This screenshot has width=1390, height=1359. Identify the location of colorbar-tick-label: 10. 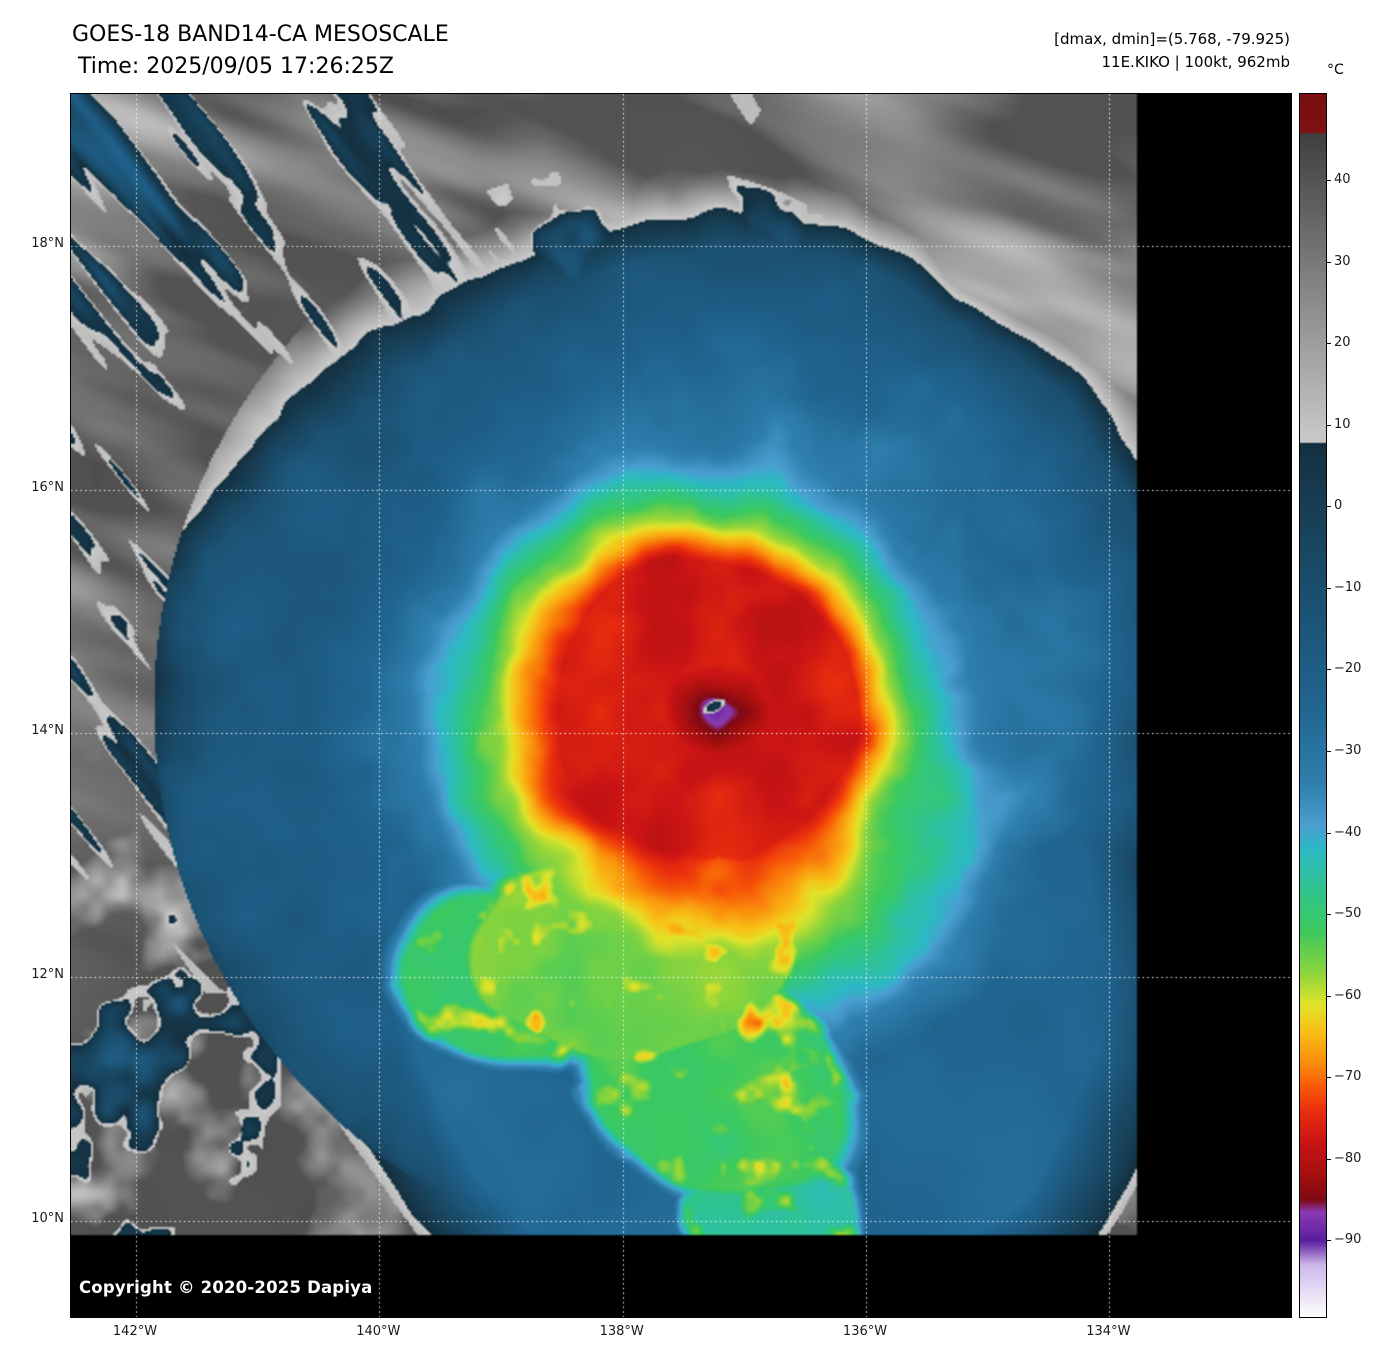
(1342, 424).